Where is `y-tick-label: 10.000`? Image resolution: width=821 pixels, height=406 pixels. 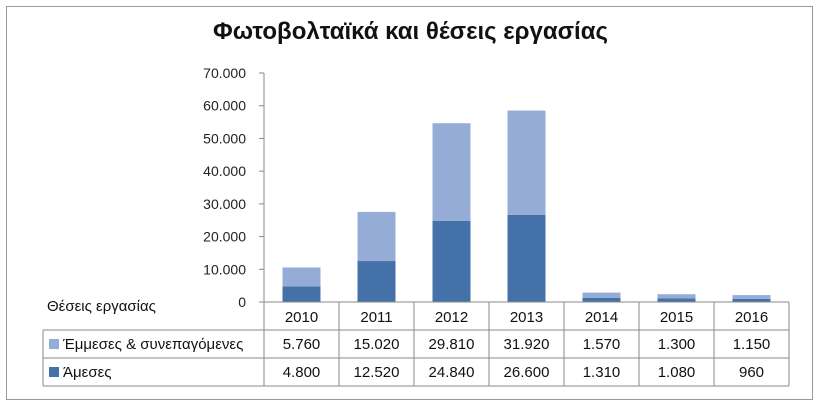
y-tick-label: 10.000 is located at coordinates (224, 269).